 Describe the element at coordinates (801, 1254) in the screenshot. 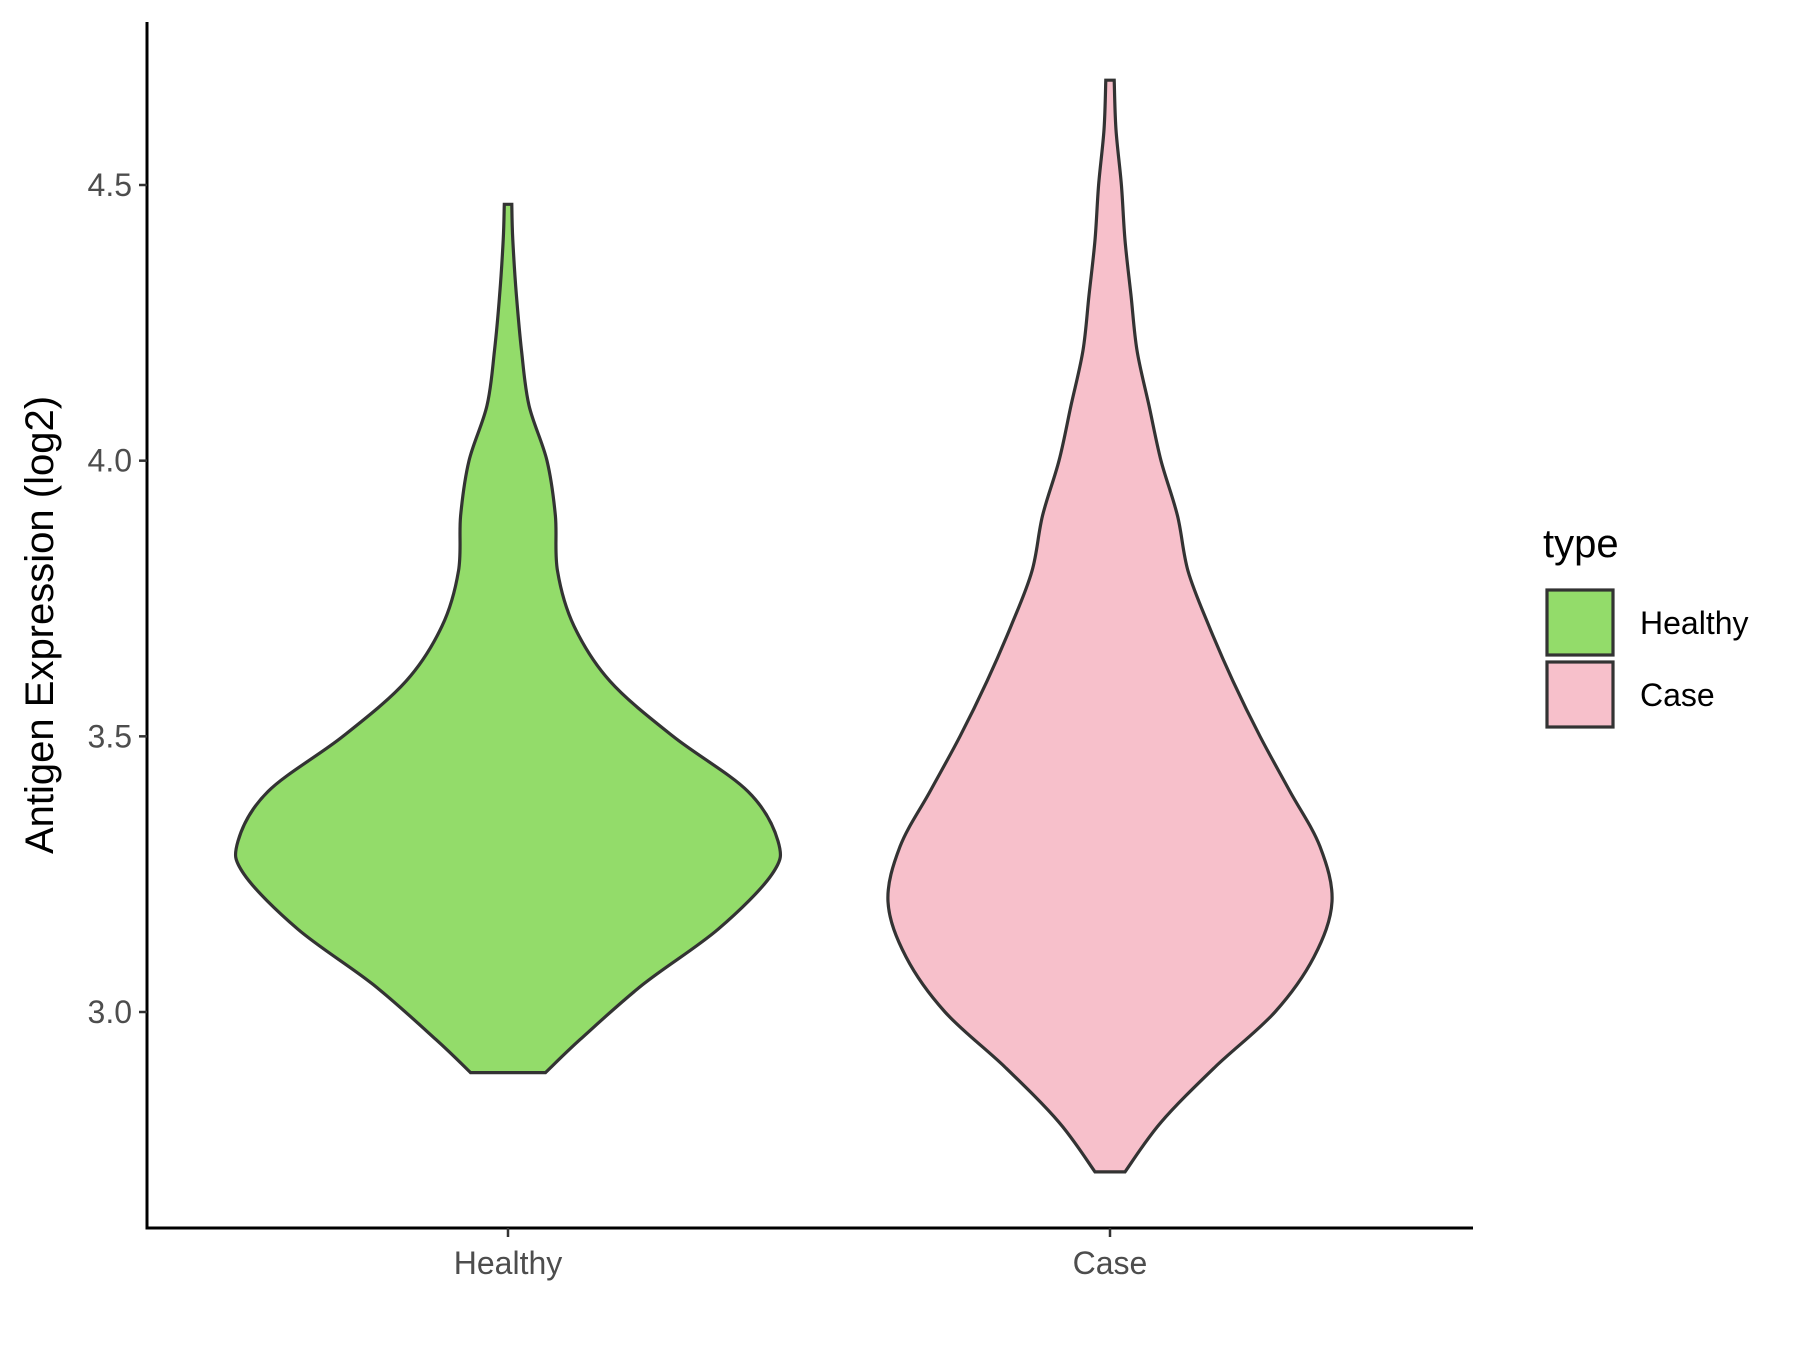

I see `x-axis-ticks: Healthy Case` at that location.